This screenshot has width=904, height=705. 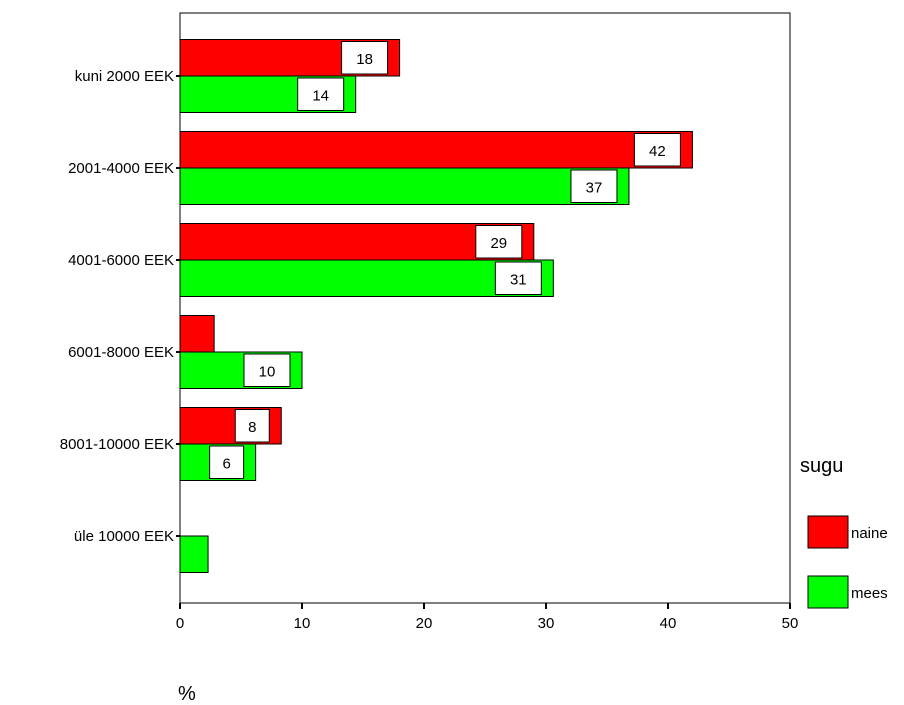 What do you see at coordinates (828, 592) in the screenshot?
I see `legend-swatch-mees` at bounding box center [828, 592].